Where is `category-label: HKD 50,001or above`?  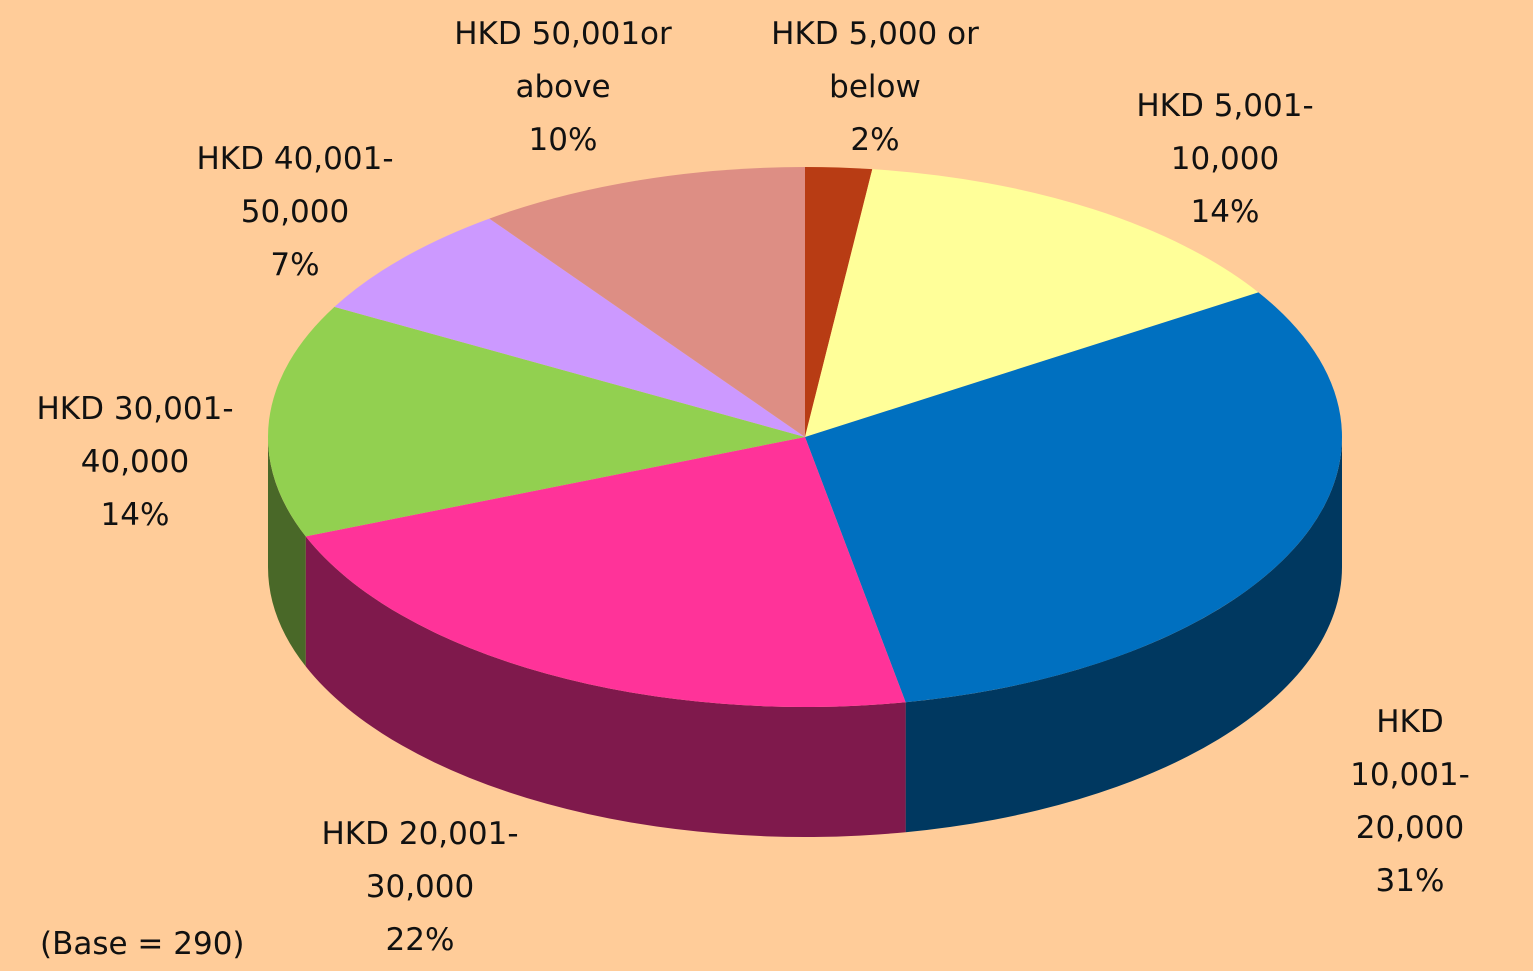 category-label: HKD 50,001or above is located at coordinates (563, 60).